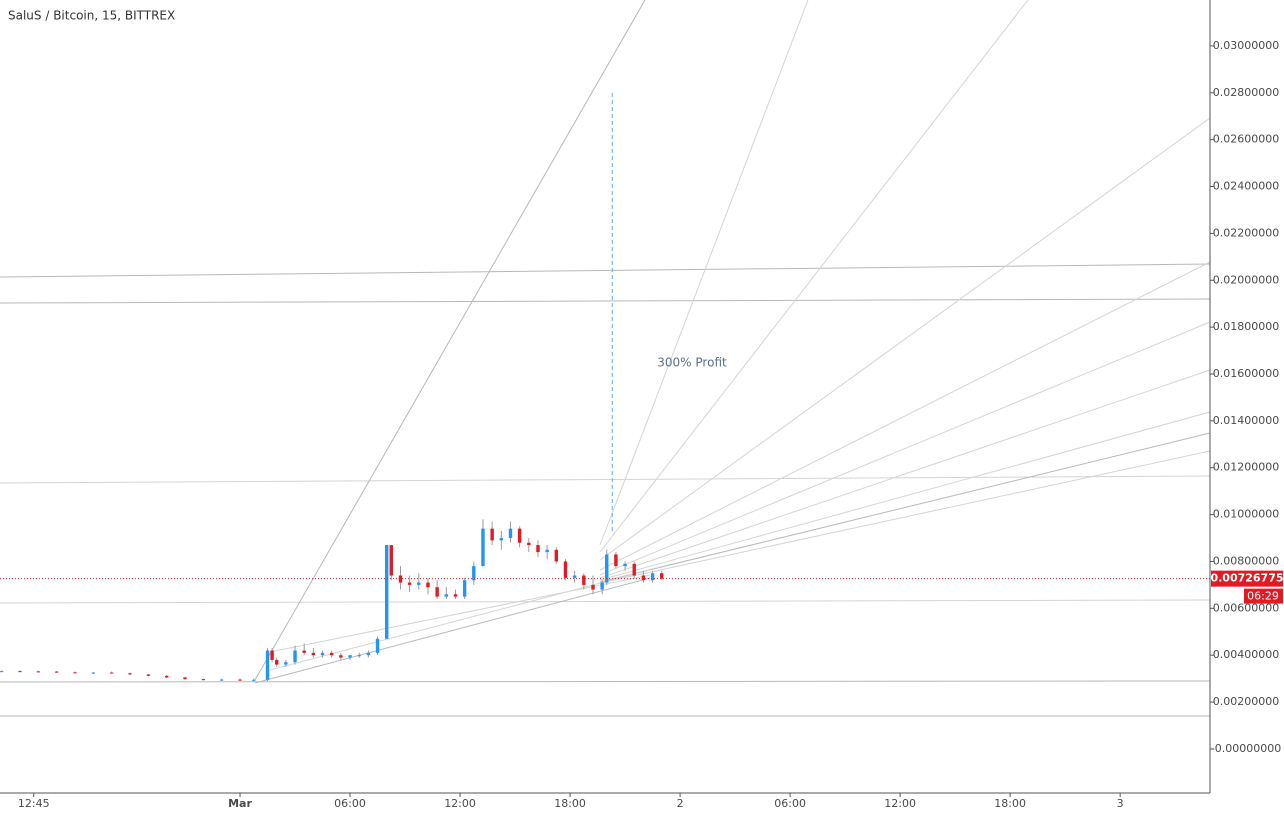 Image resolution: width=1284 pixels, height=813 pixels. I want to click on countdown-label: 06:29, so click(1263, 596).